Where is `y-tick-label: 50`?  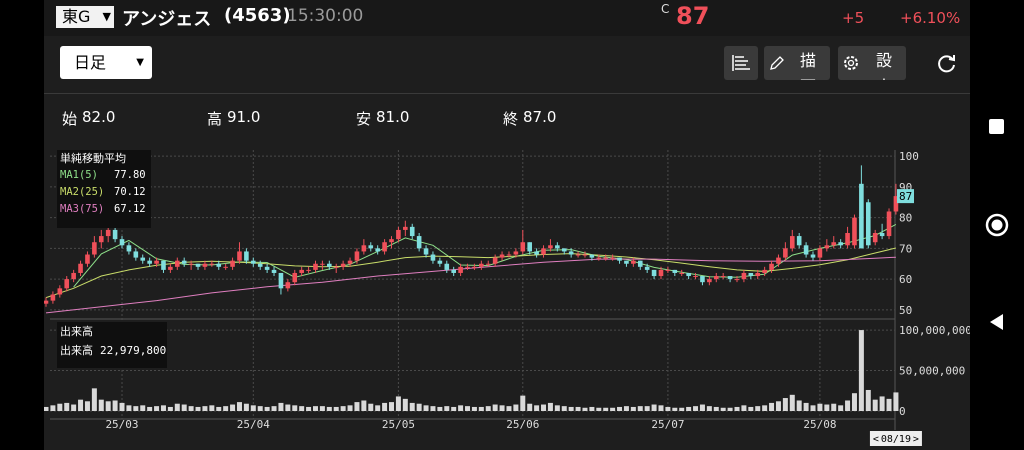 y-tick-label: 50 is located at coordinates (905, 310).